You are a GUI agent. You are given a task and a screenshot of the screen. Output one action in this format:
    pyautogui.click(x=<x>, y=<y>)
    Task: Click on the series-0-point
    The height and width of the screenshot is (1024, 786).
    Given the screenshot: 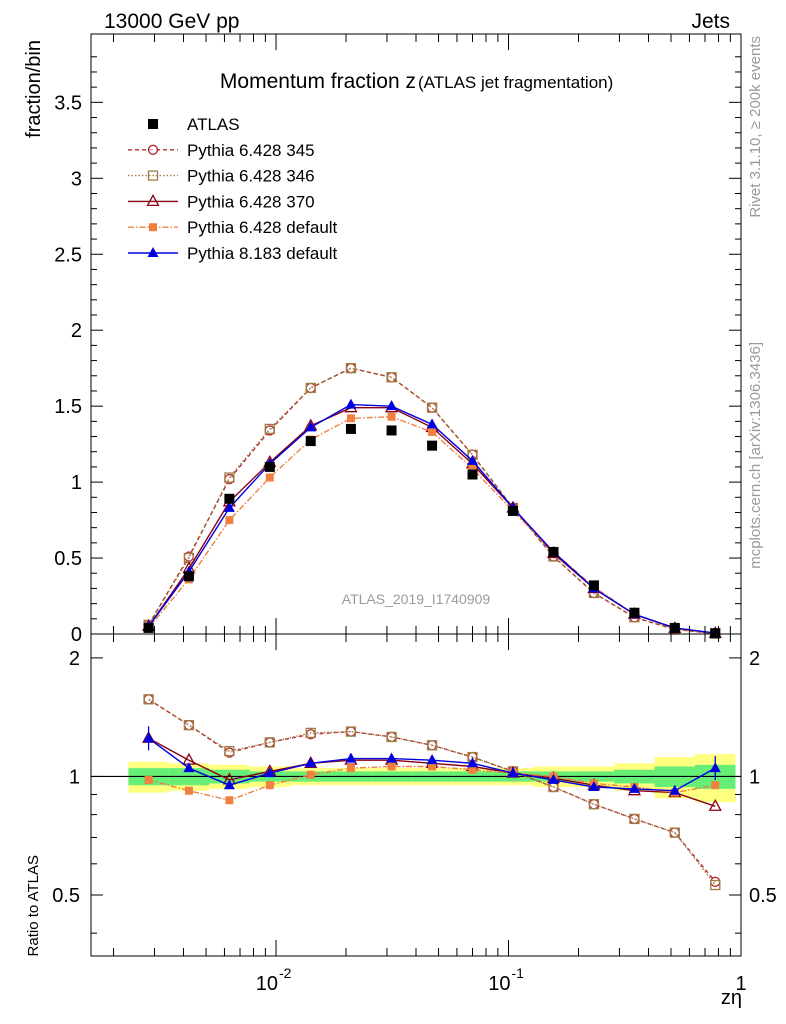 What is the action you would take?
    pyautogui.click(x=351, y=368)
    